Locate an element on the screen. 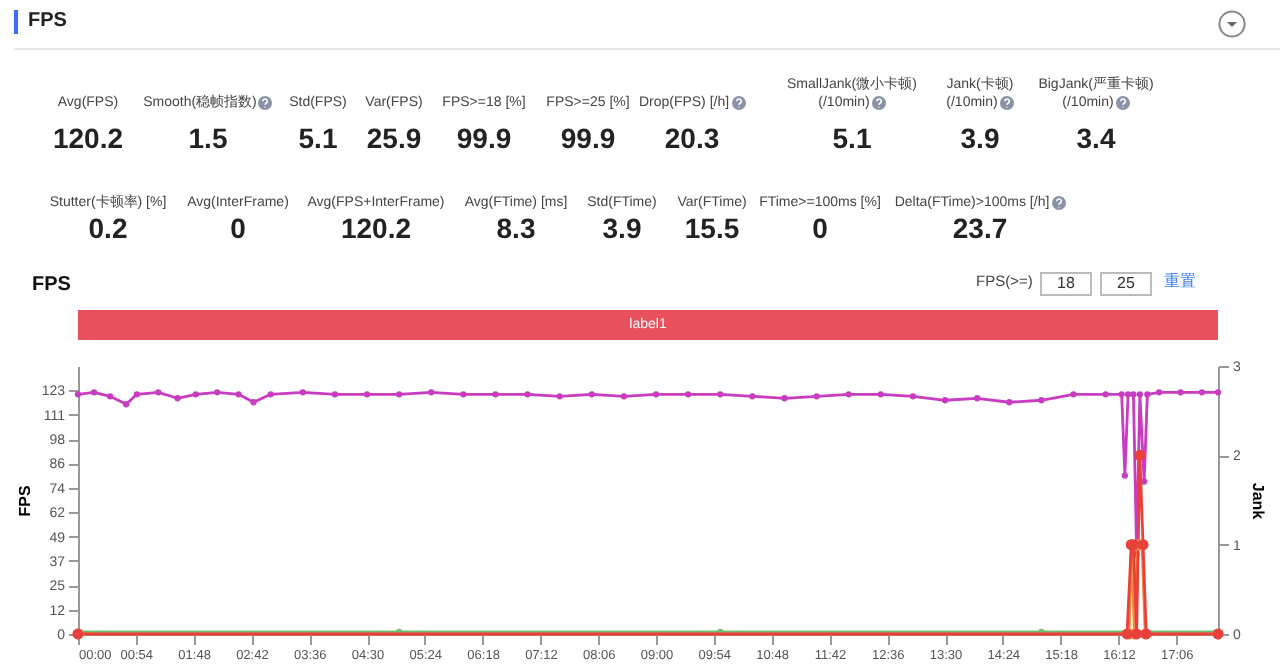 This screenshot has height=664, width=1280. chart-title: FPS is located at coordinates (51, 285).